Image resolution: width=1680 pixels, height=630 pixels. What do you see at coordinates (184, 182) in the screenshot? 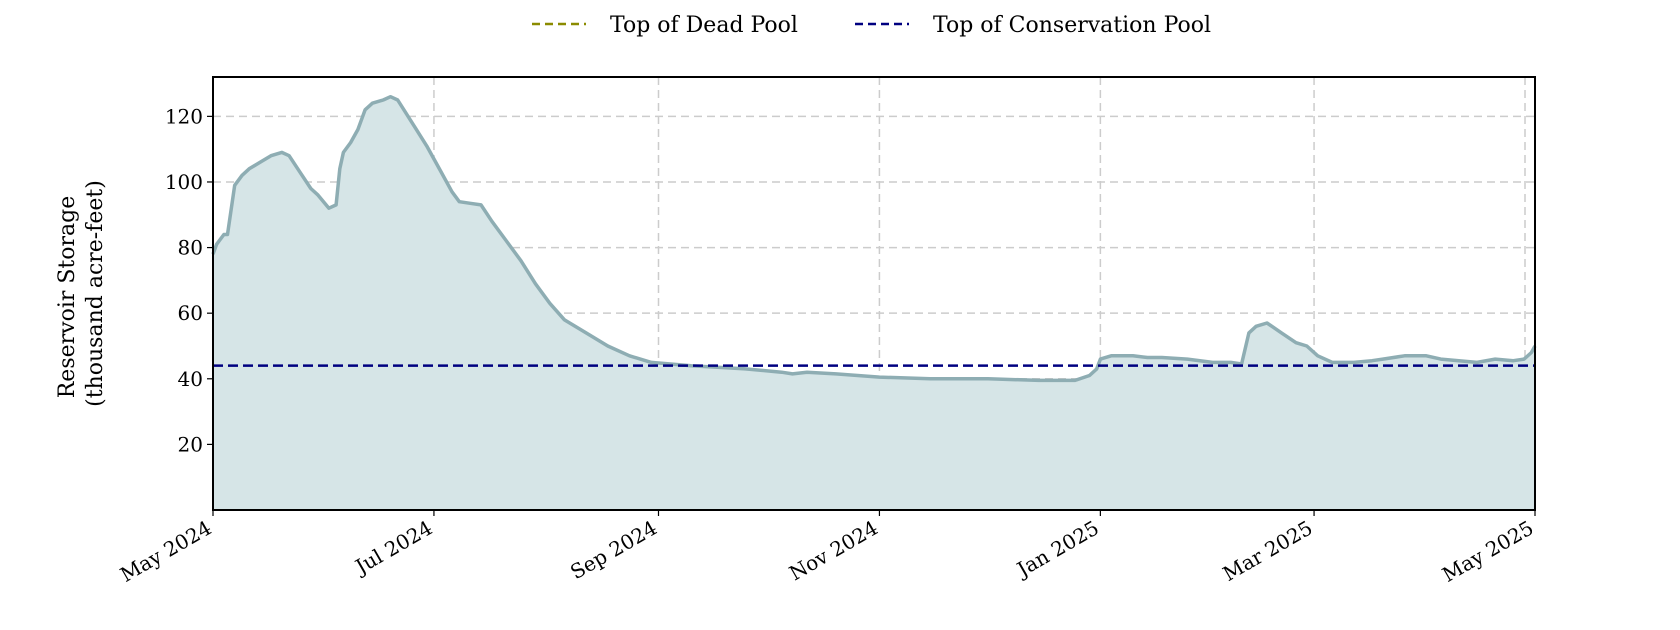
I see `y-tick-label-100: 100` at bounding box center [184, 182].